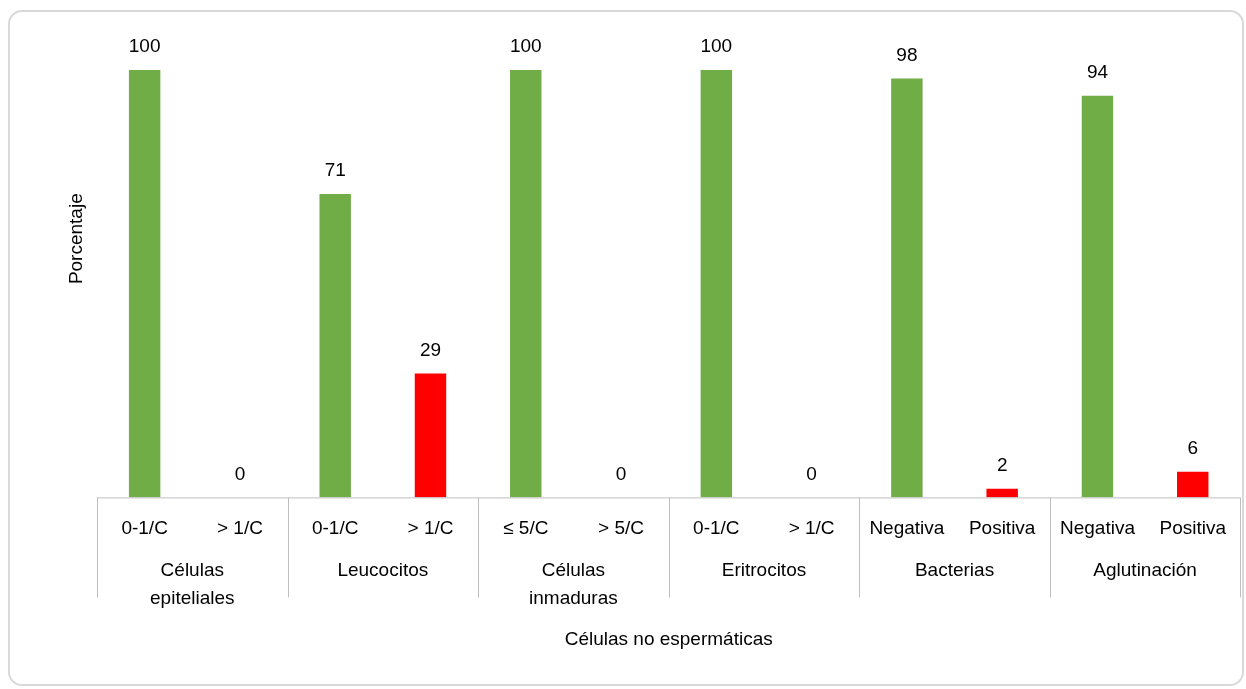  Describe the element at coordinates (573, 583) in the screenshot. I see `text: Células inmaduras` at that location.